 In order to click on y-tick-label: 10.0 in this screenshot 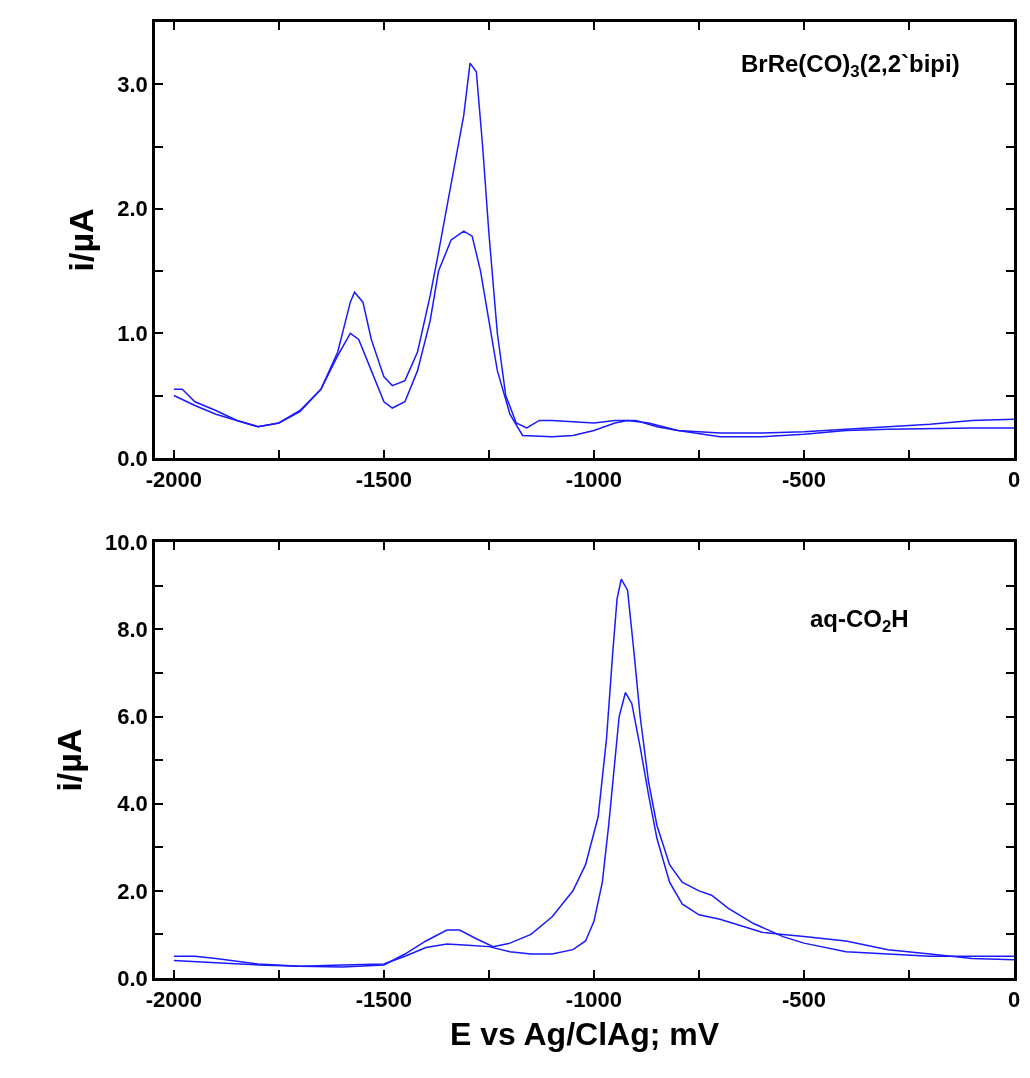, I will do `click(126, 542)`.